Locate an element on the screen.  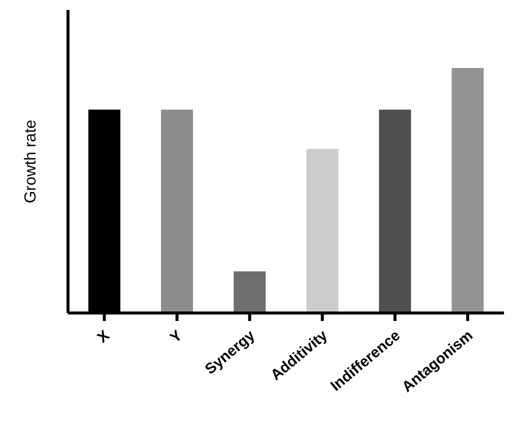
x-tick-label: Y is located at coordinates (176, 336).